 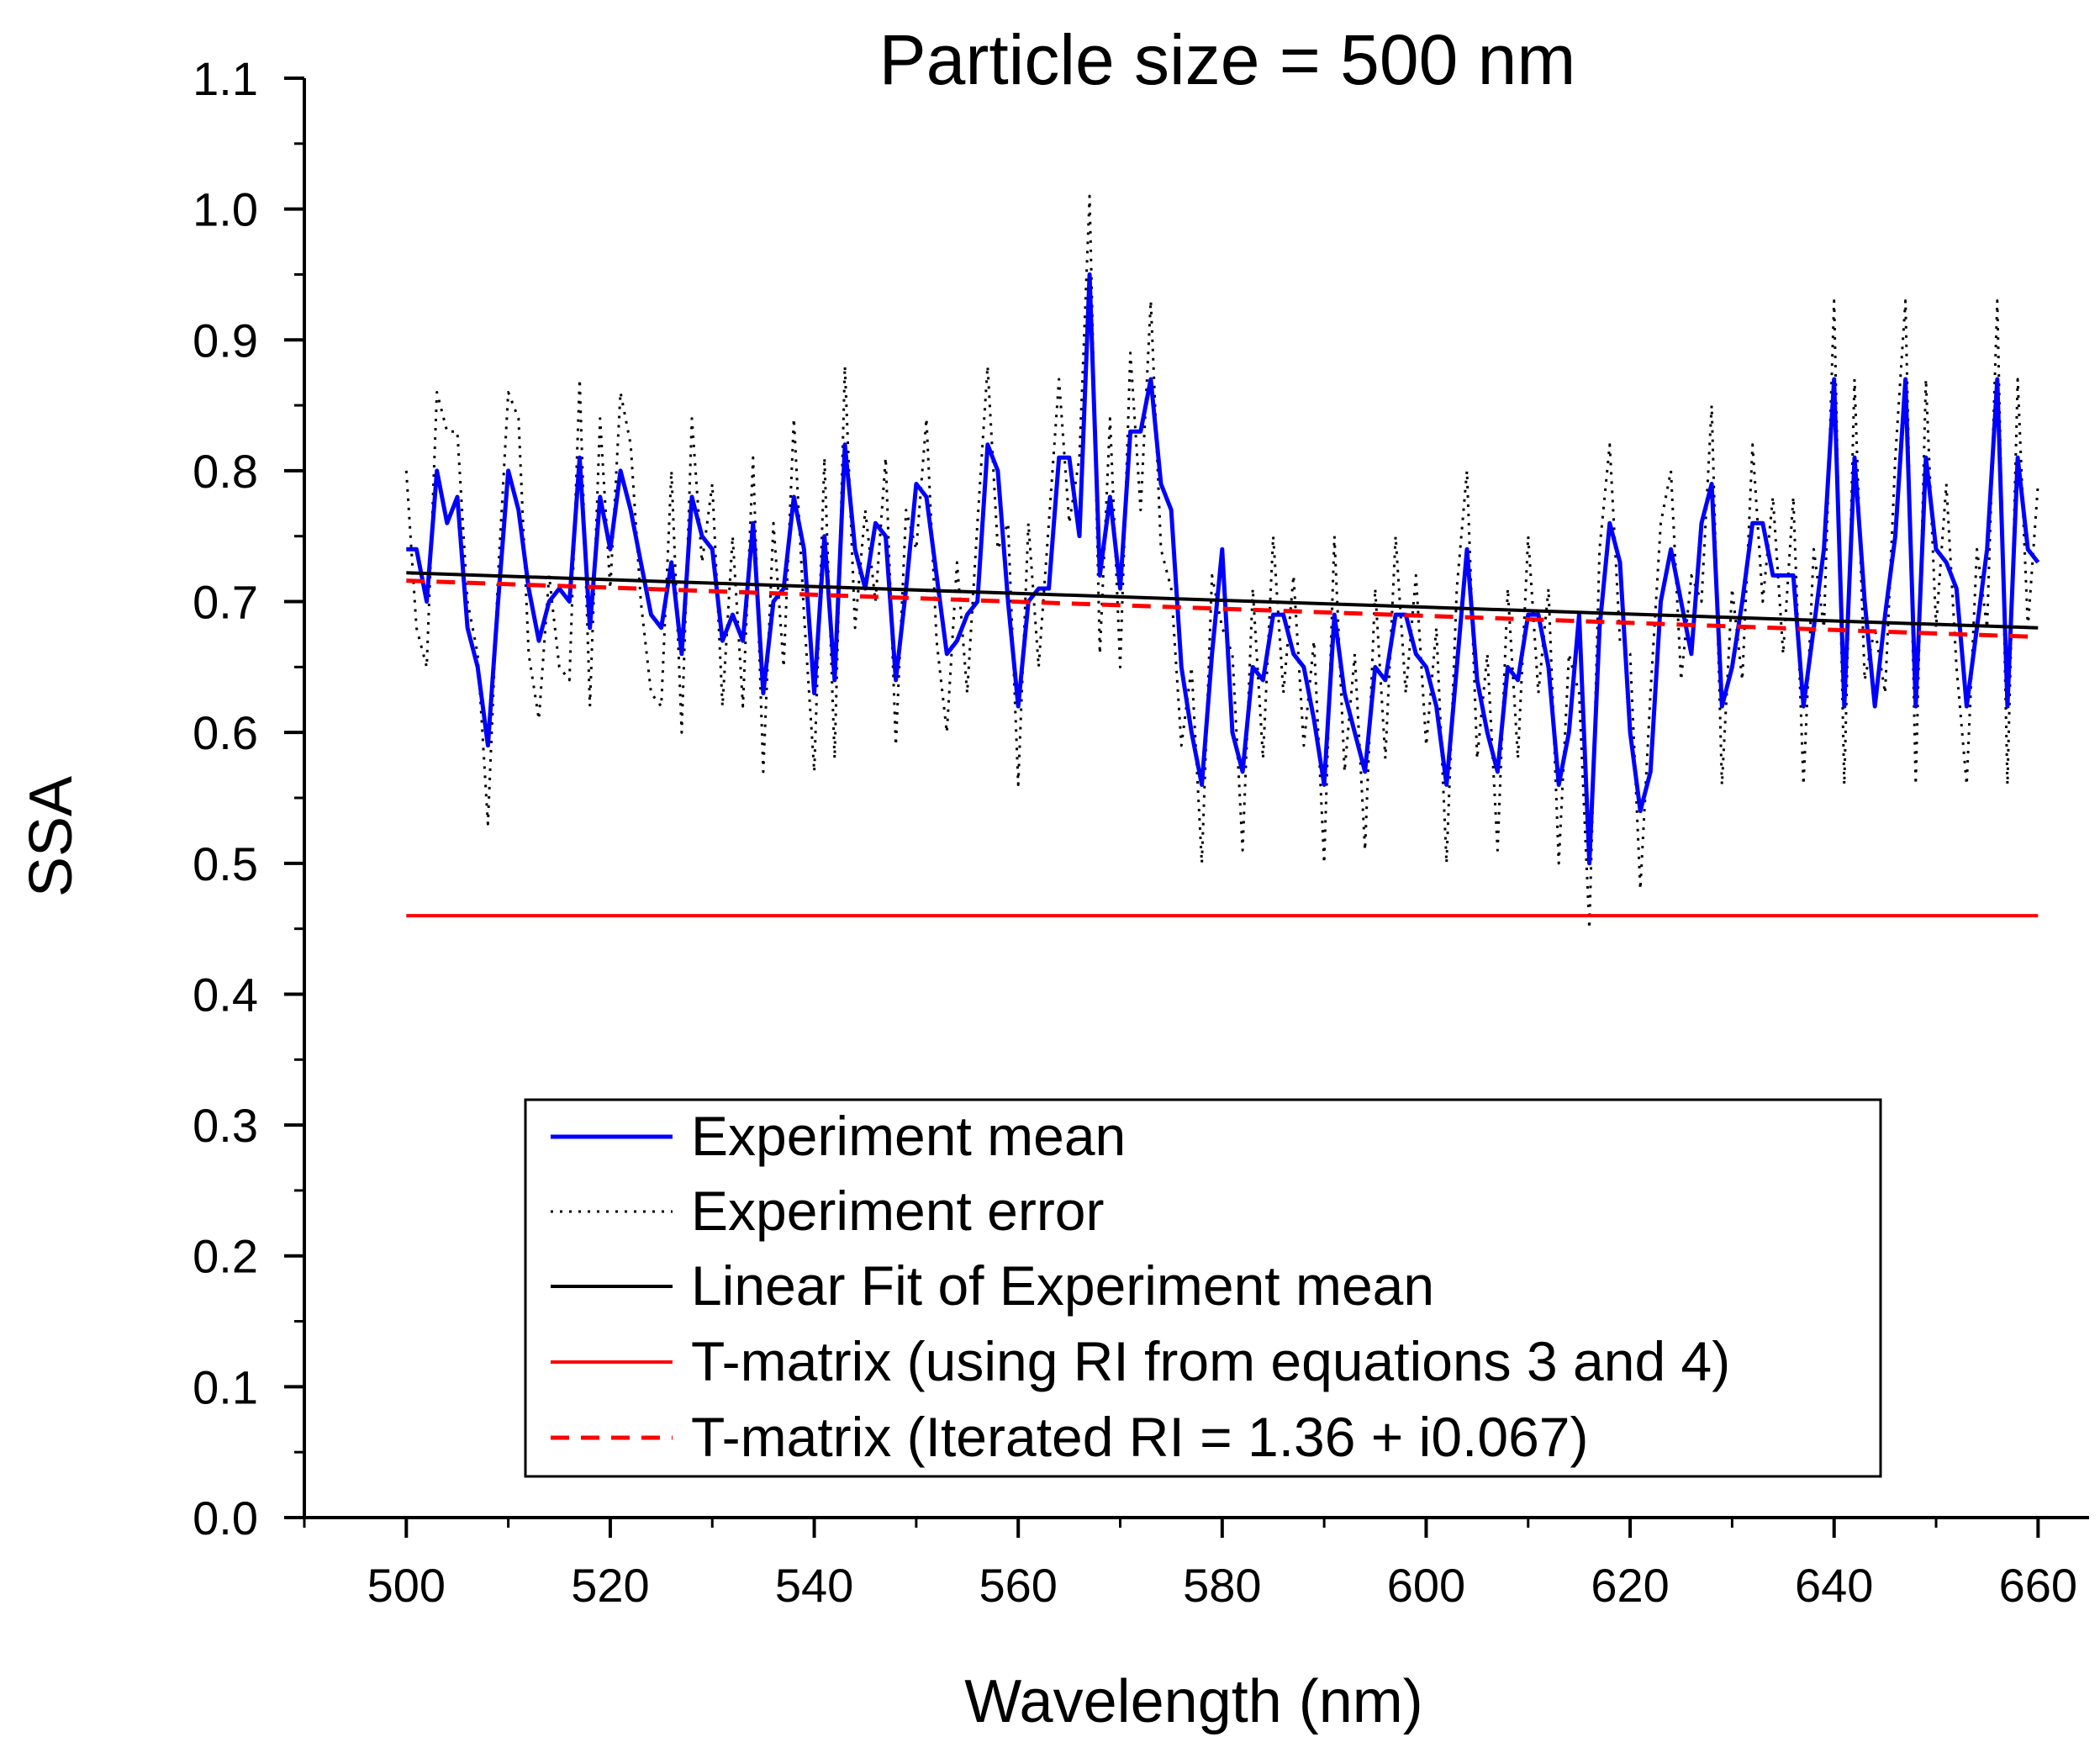 I want to click on y-tick-label: 0.6, so click(x=225, y=732).